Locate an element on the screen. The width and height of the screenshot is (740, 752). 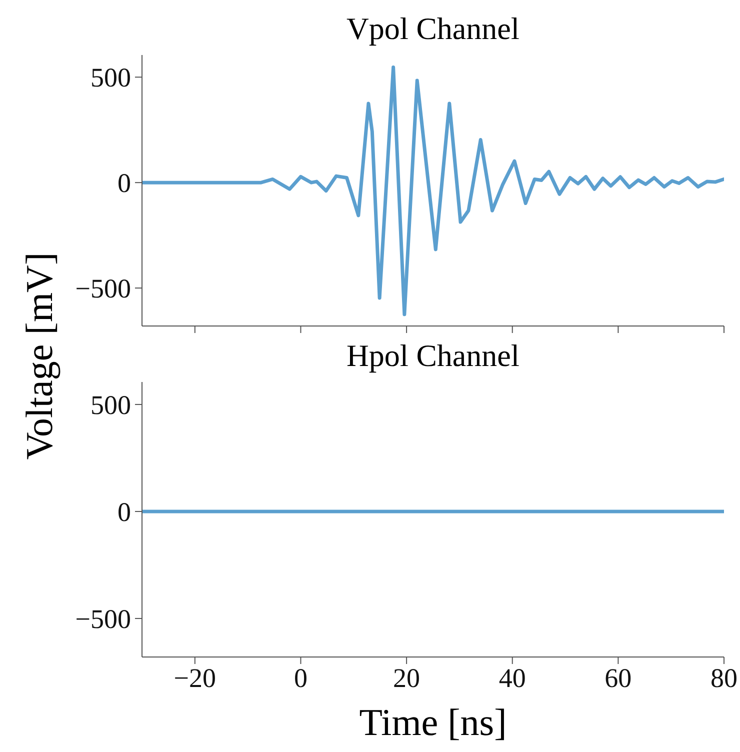
x-tick-label: 20 is located at coordinates (406, 678).